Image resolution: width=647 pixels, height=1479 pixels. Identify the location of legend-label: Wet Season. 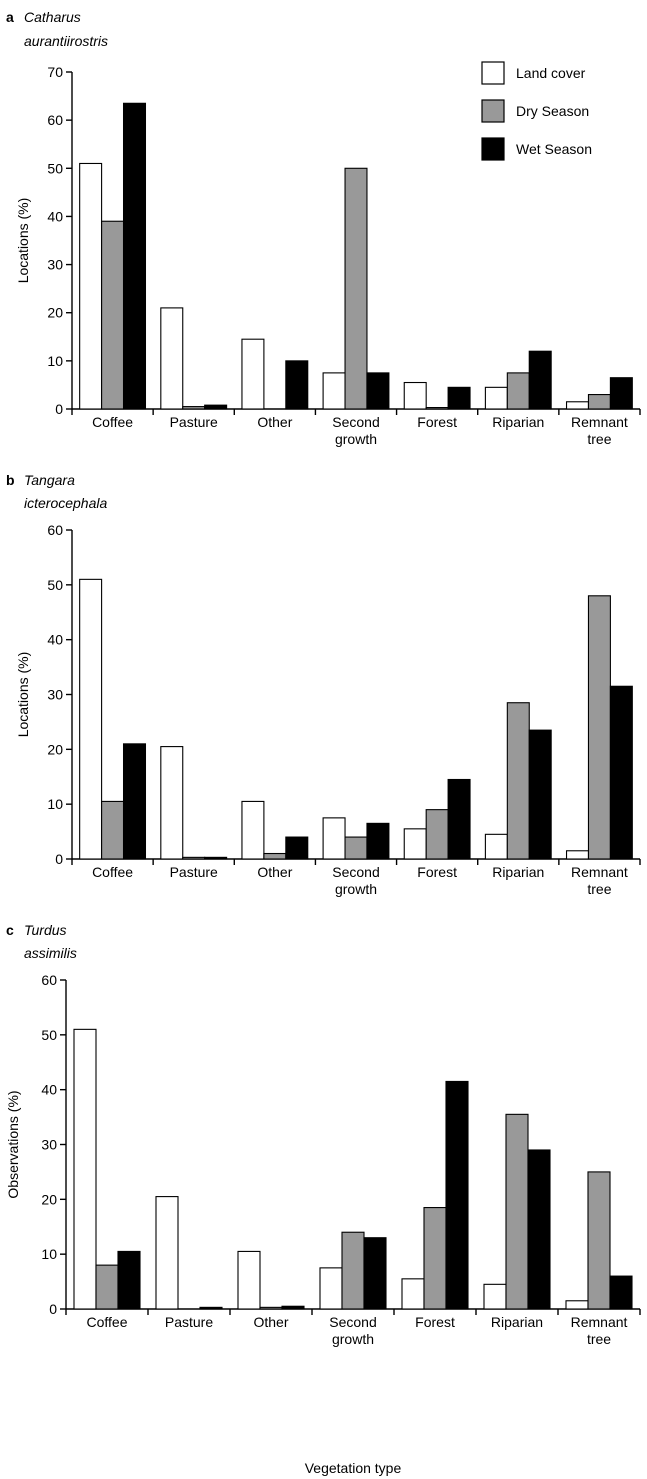
(554, 149).